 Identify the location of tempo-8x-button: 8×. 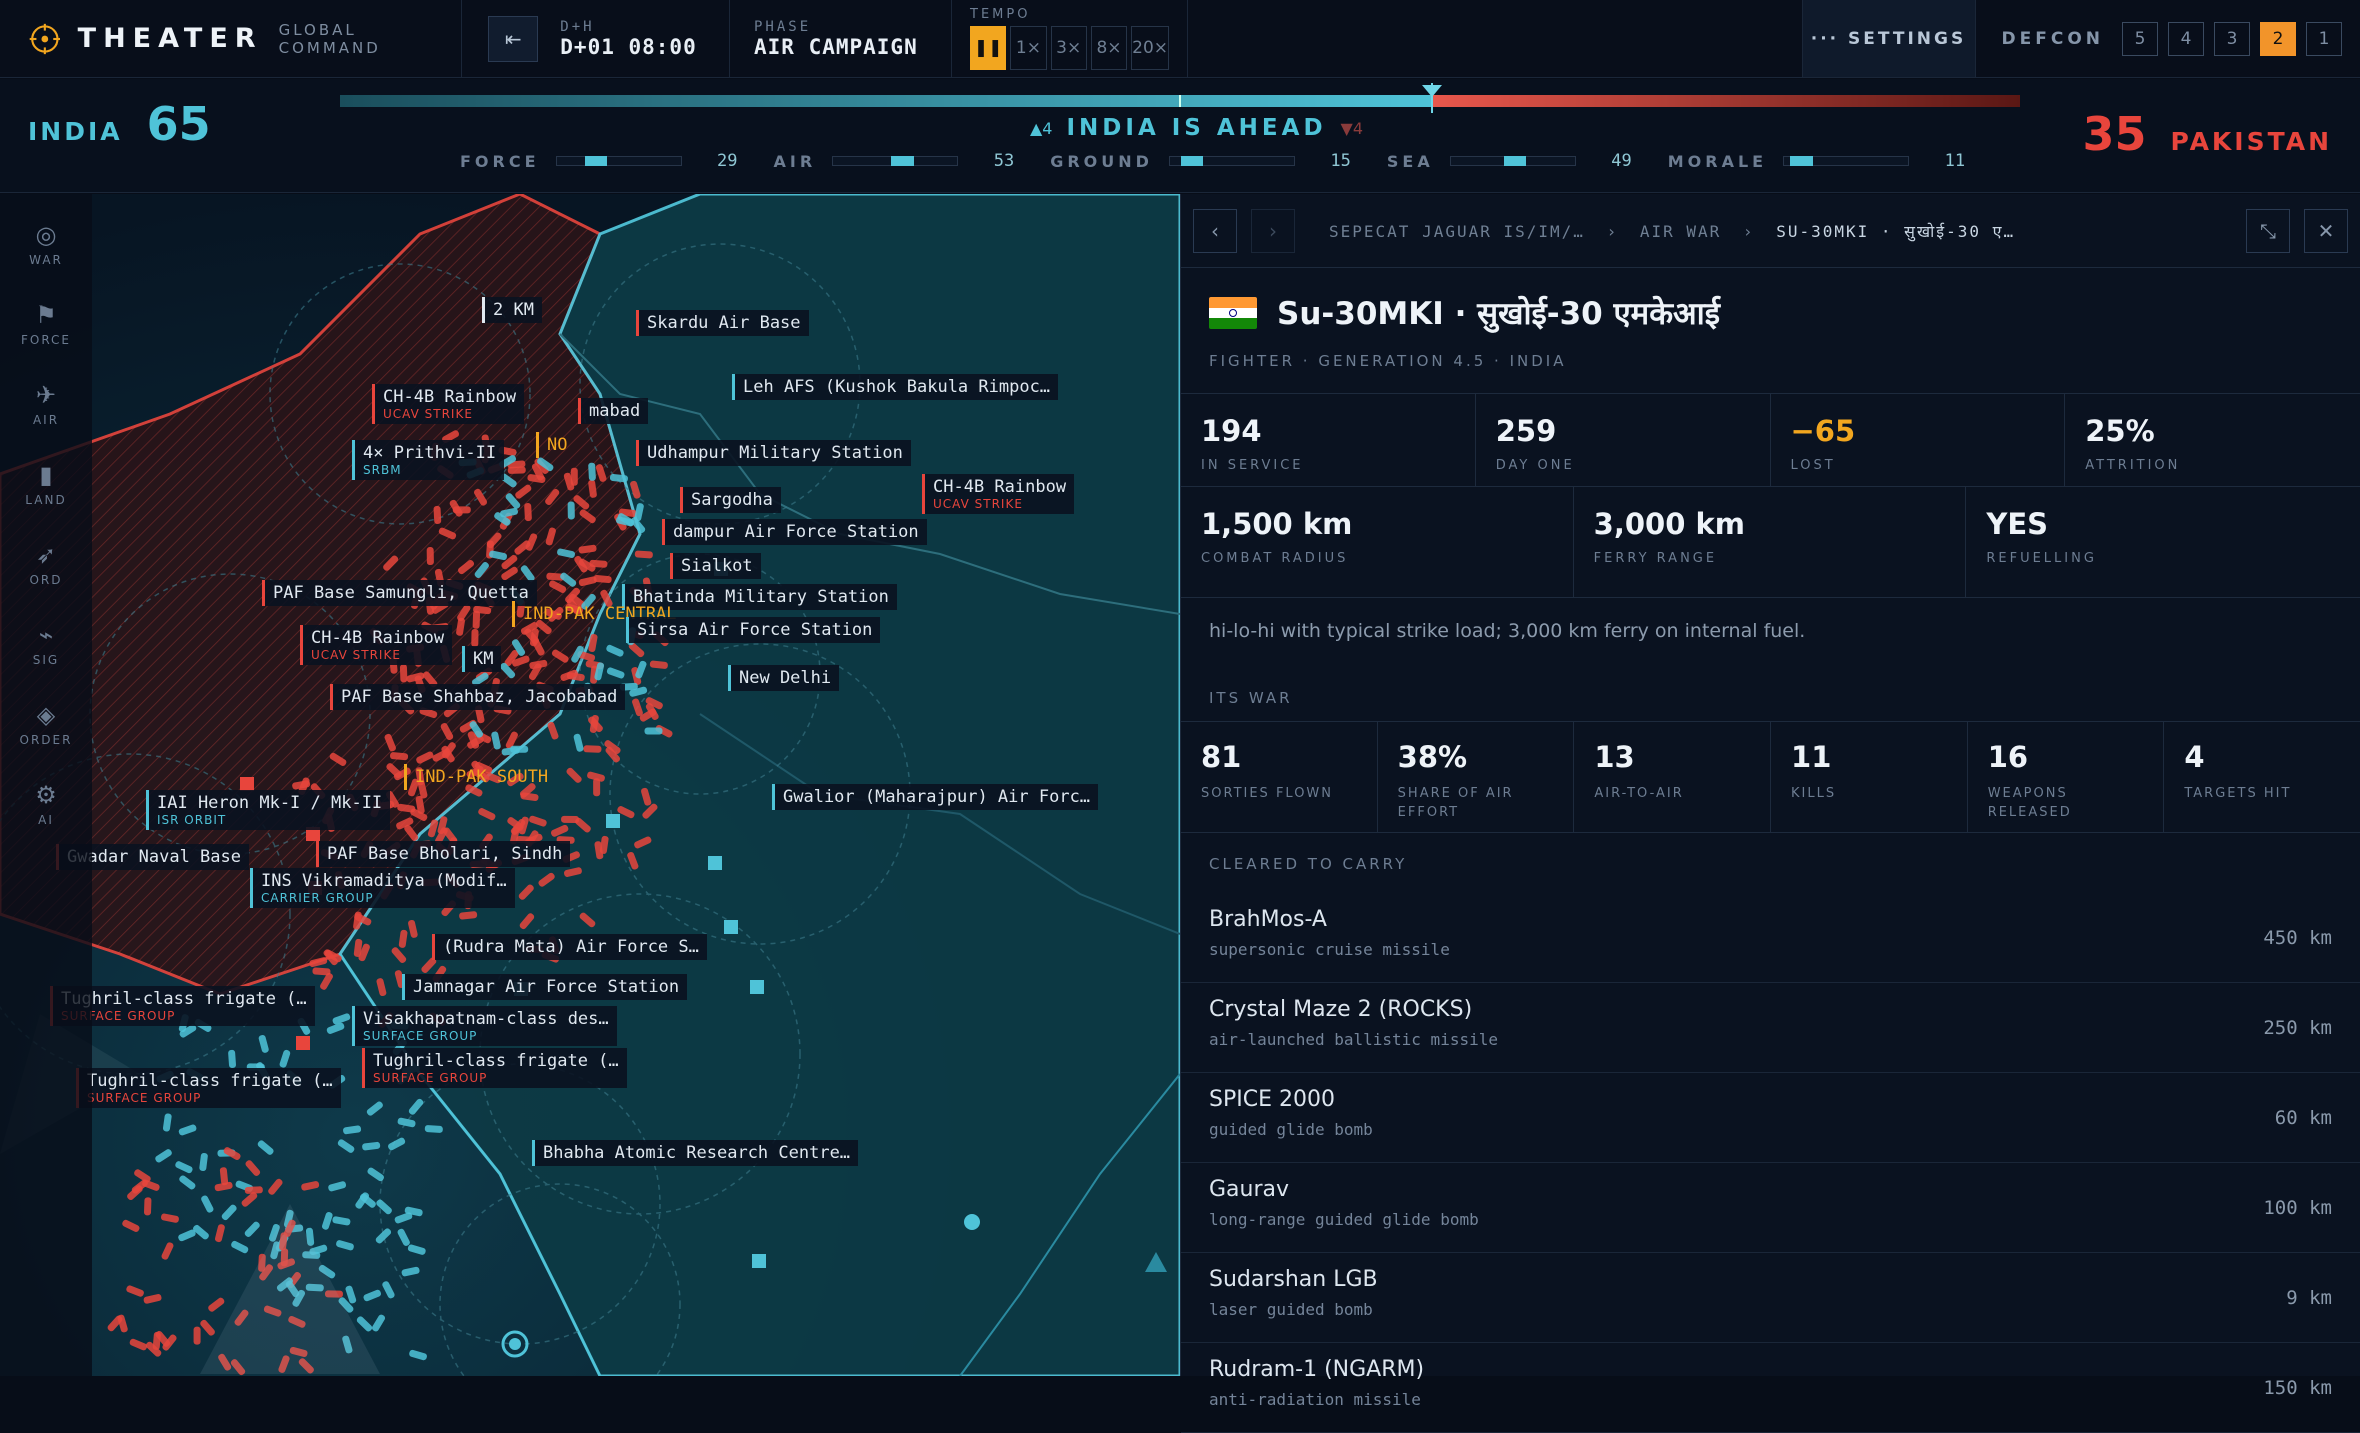
(1109, 48).